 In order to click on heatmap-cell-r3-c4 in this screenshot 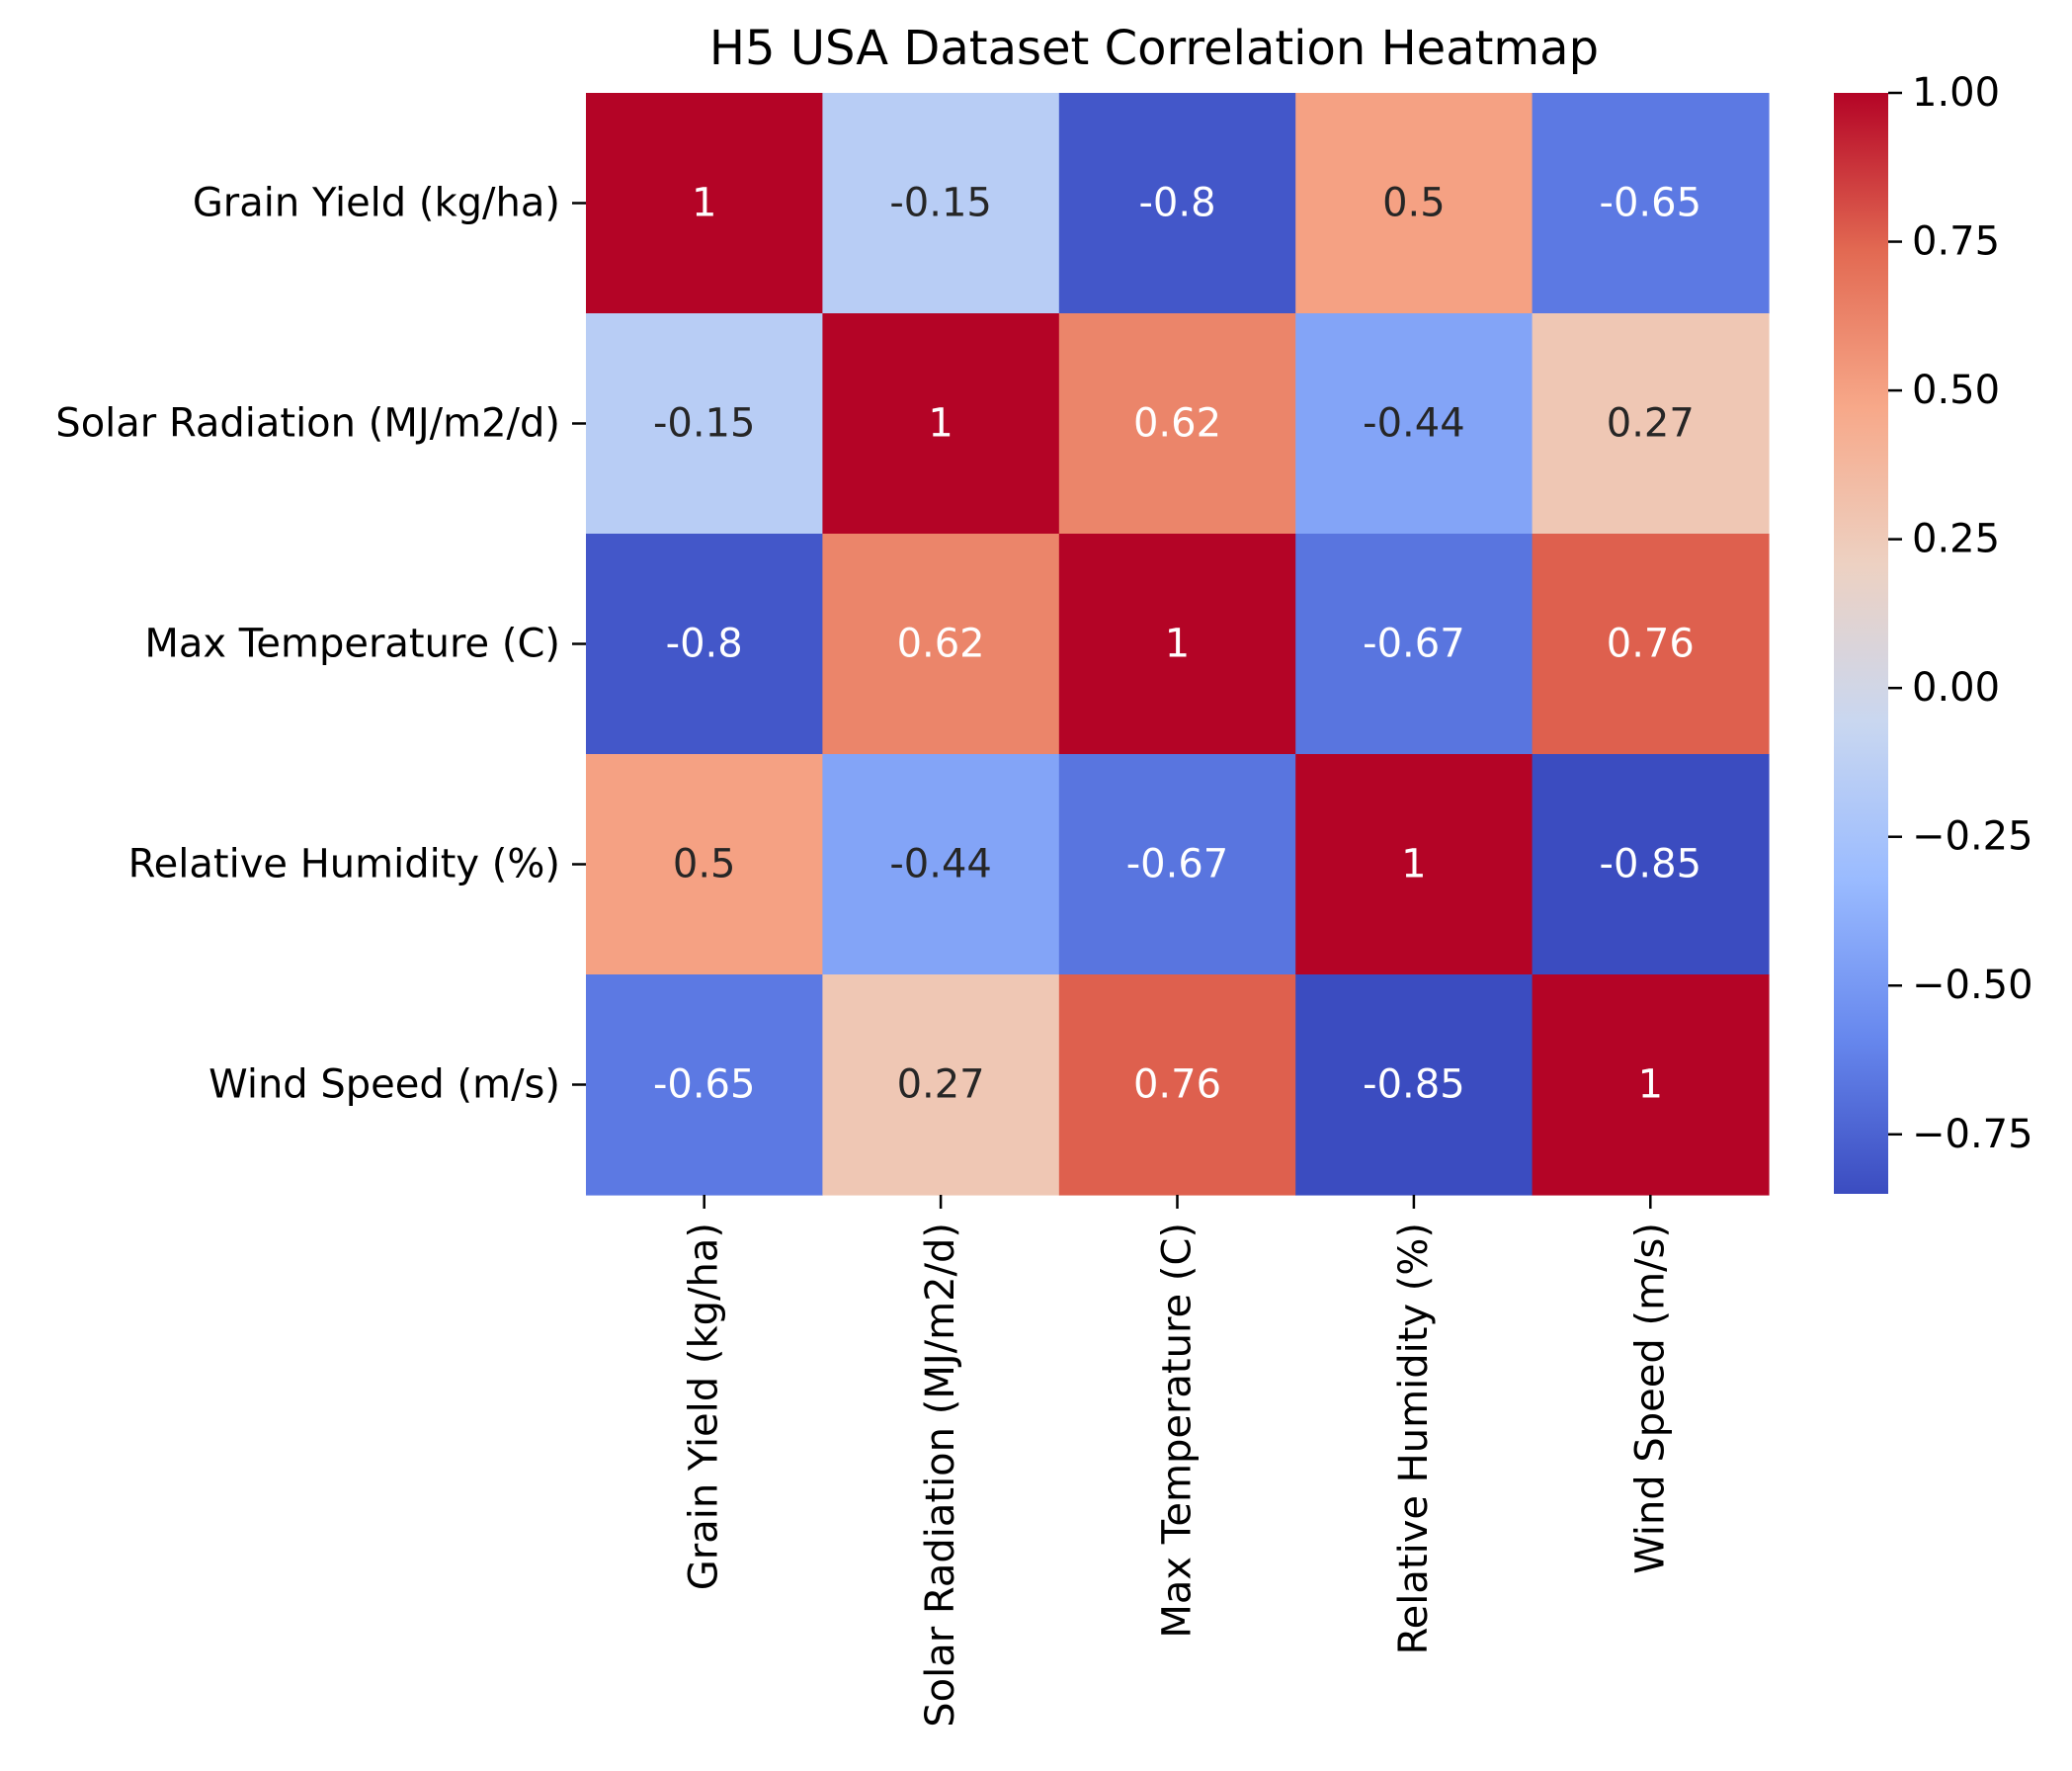, I will do `click(1651, 864)`.